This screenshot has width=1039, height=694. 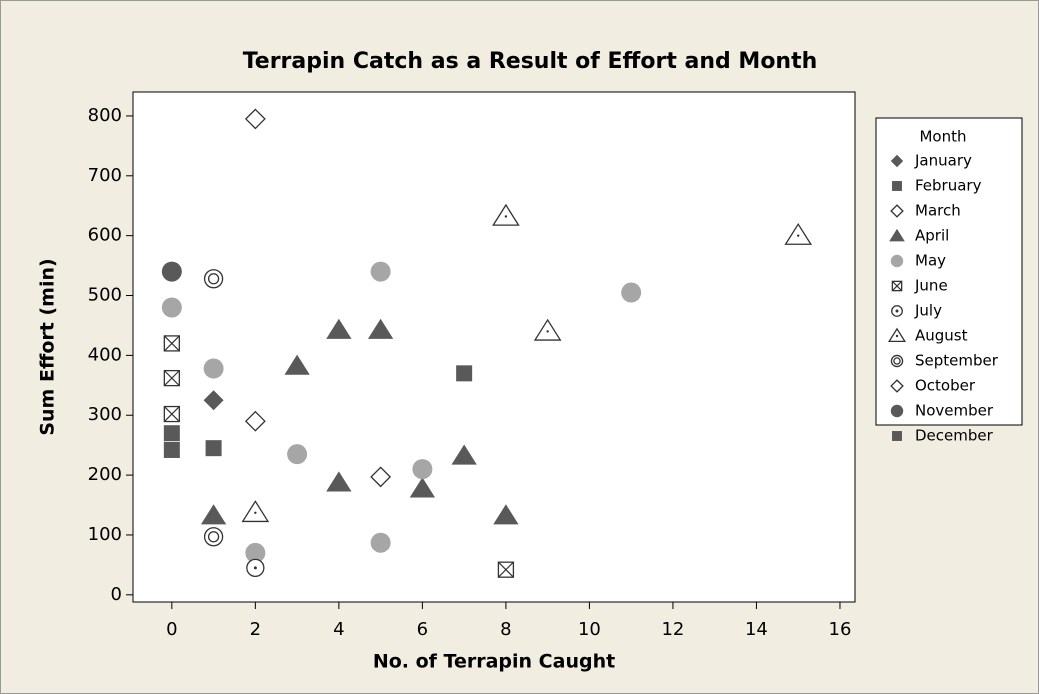 What do you see at coordinates (948, 186) in the screenshot?
I see `legend-label: February` at bounding box center [948, 186].